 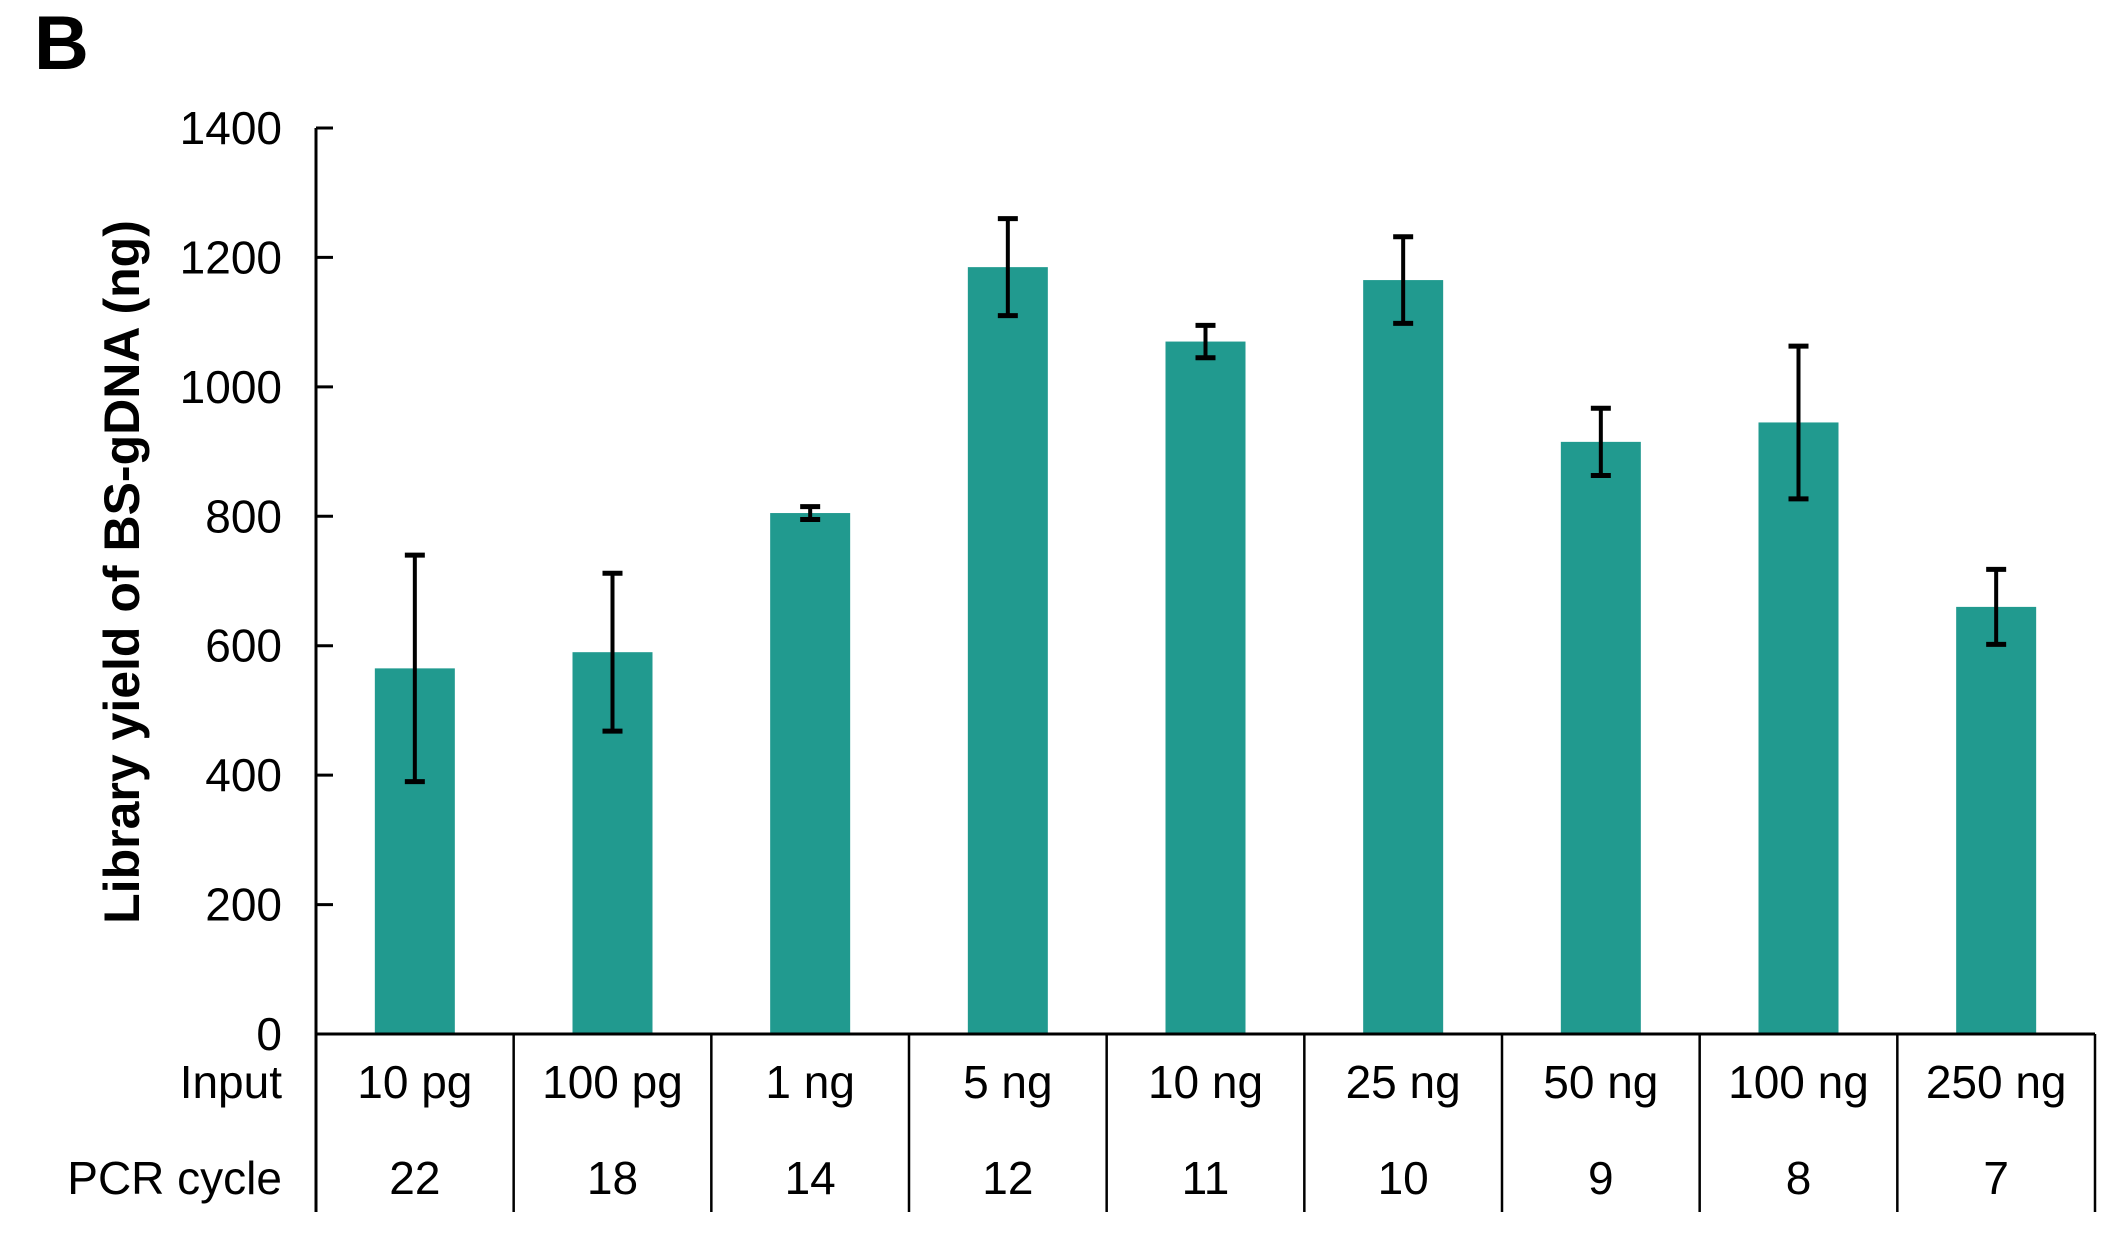 I want to click on table-cell-input-3: 5 ng, so click(x=1008, y=1082).